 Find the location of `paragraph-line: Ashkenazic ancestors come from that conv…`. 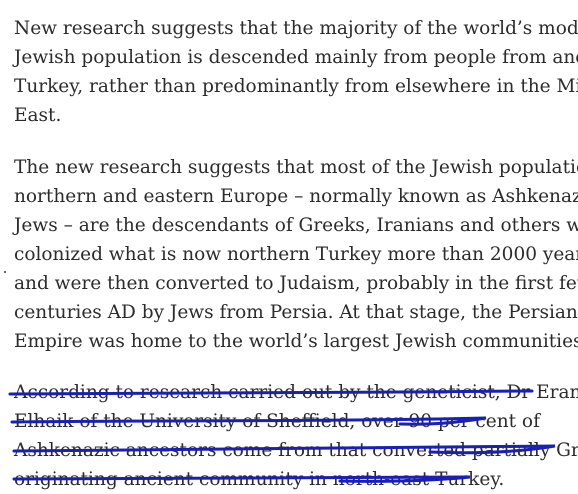

paragraph-line: Ashkenazic ancestors come from that conv… is located at coordinates (296, 450).